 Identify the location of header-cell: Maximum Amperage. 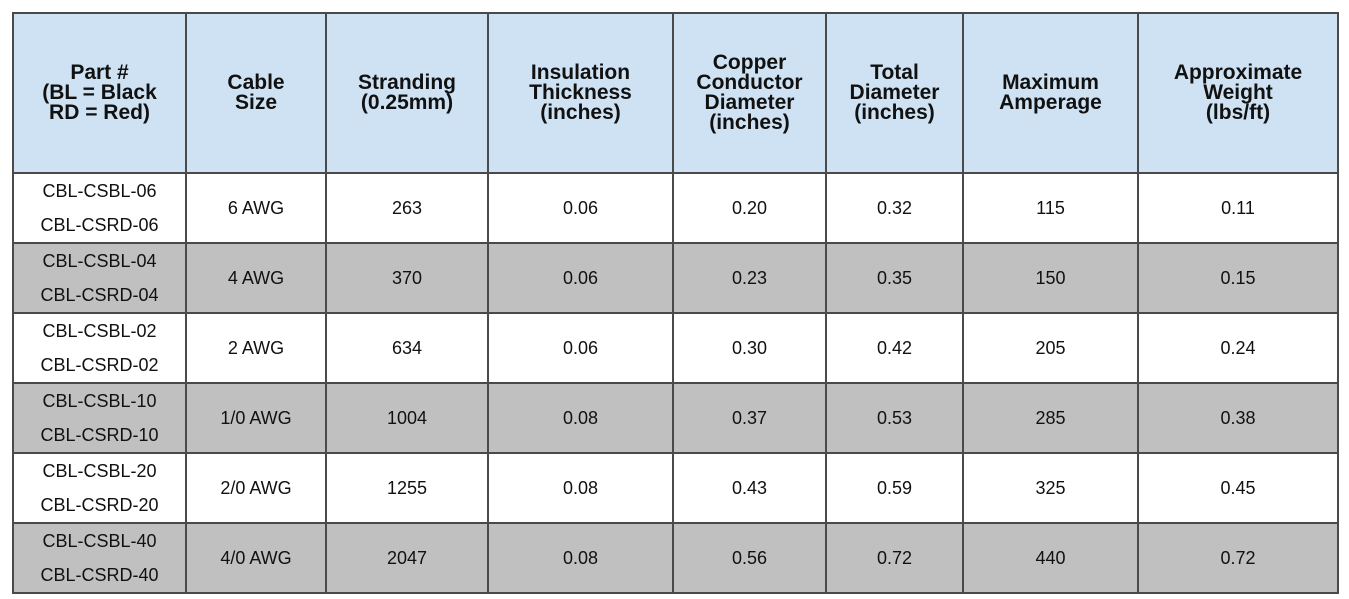
(1050, 93).